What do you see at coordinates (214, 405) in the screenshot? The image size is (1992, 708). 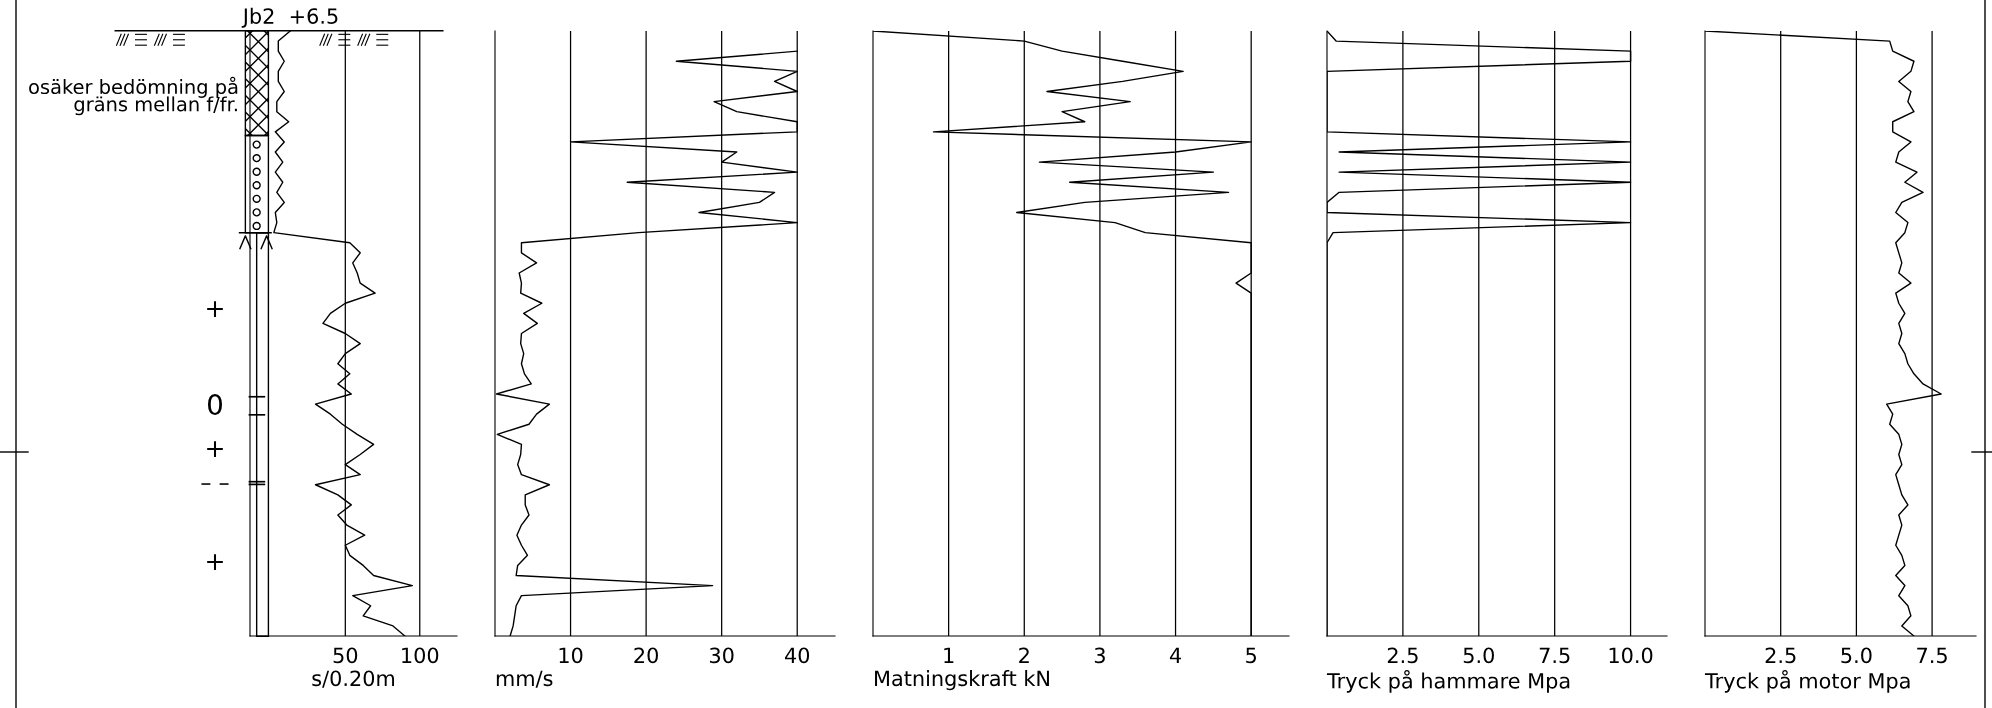 I see `text: 0` at bounding box center [214, 405].